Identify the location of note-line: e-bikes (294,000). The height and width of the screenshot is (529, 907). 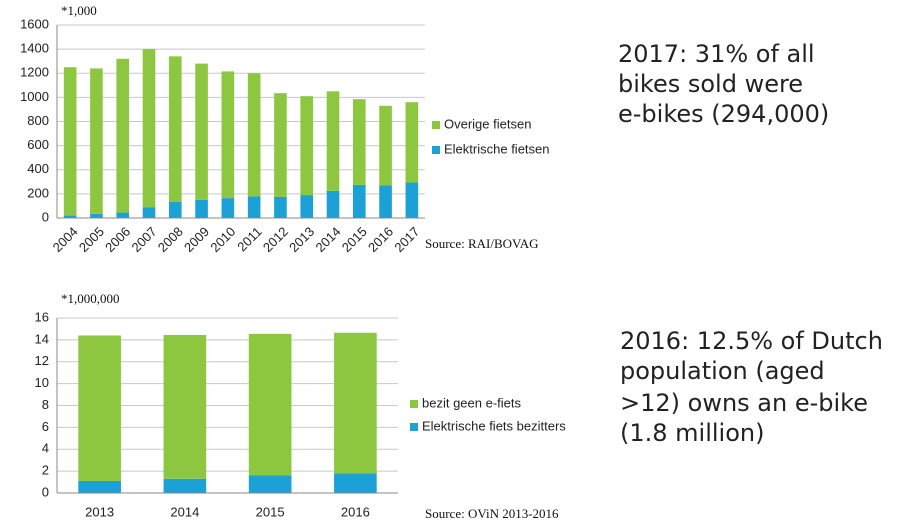
(723, 114).